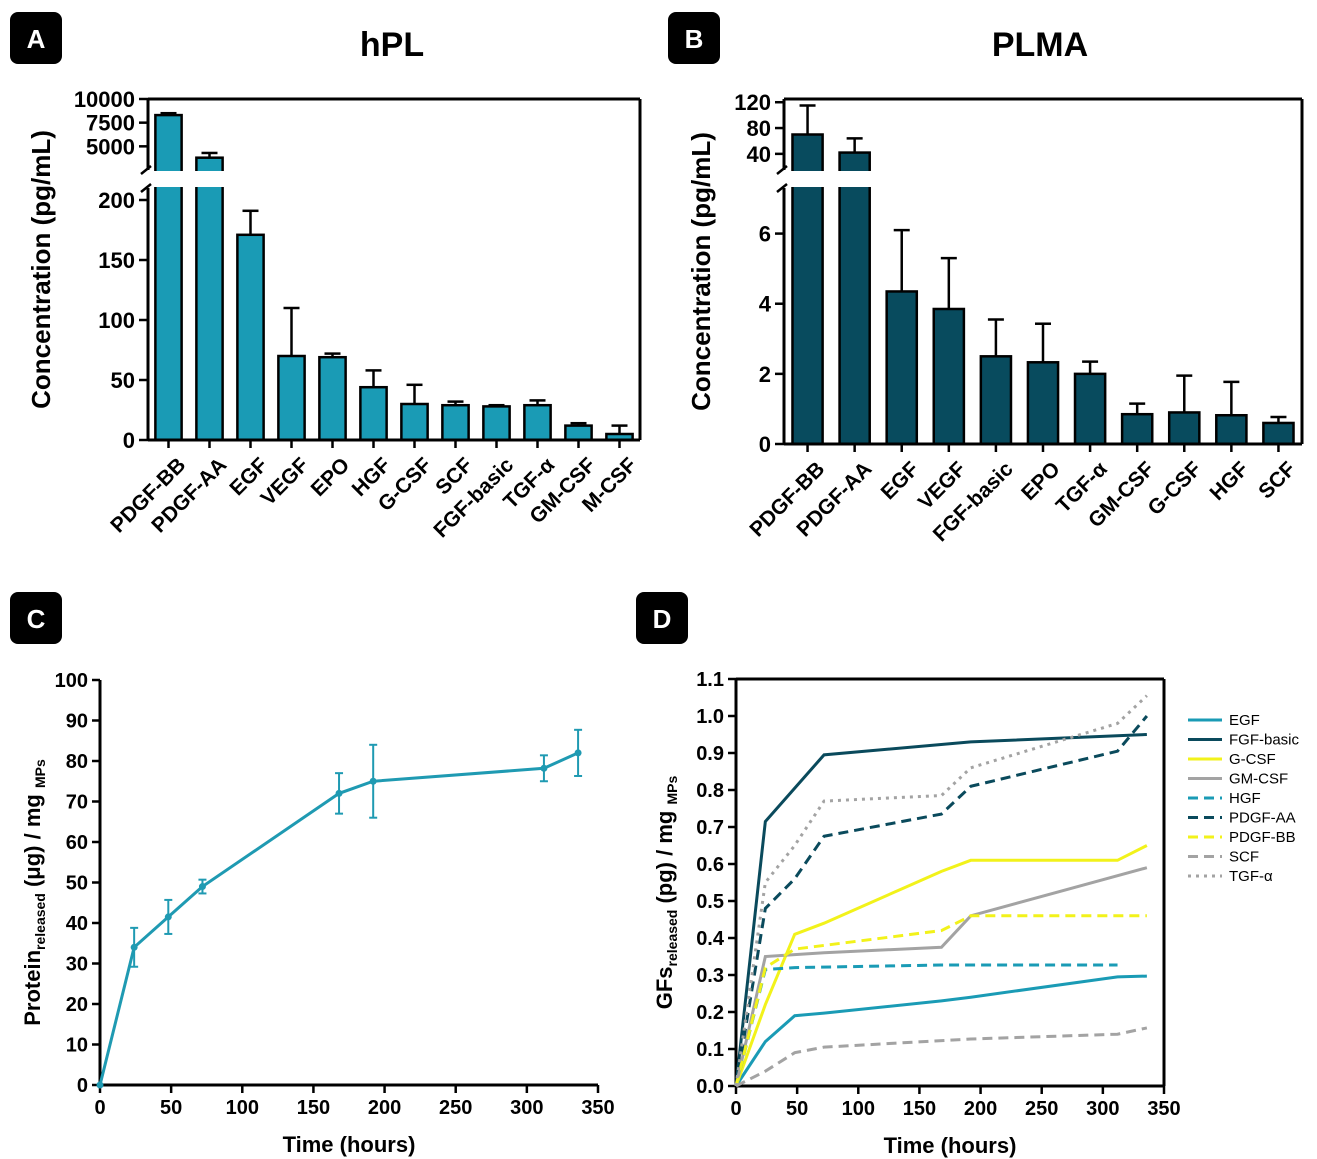  Describe the element at coordinates (666, 893) in the screenshot. I see `y-axis-label-gfs: GFsreleased (pg) / mg MPs` at that location.